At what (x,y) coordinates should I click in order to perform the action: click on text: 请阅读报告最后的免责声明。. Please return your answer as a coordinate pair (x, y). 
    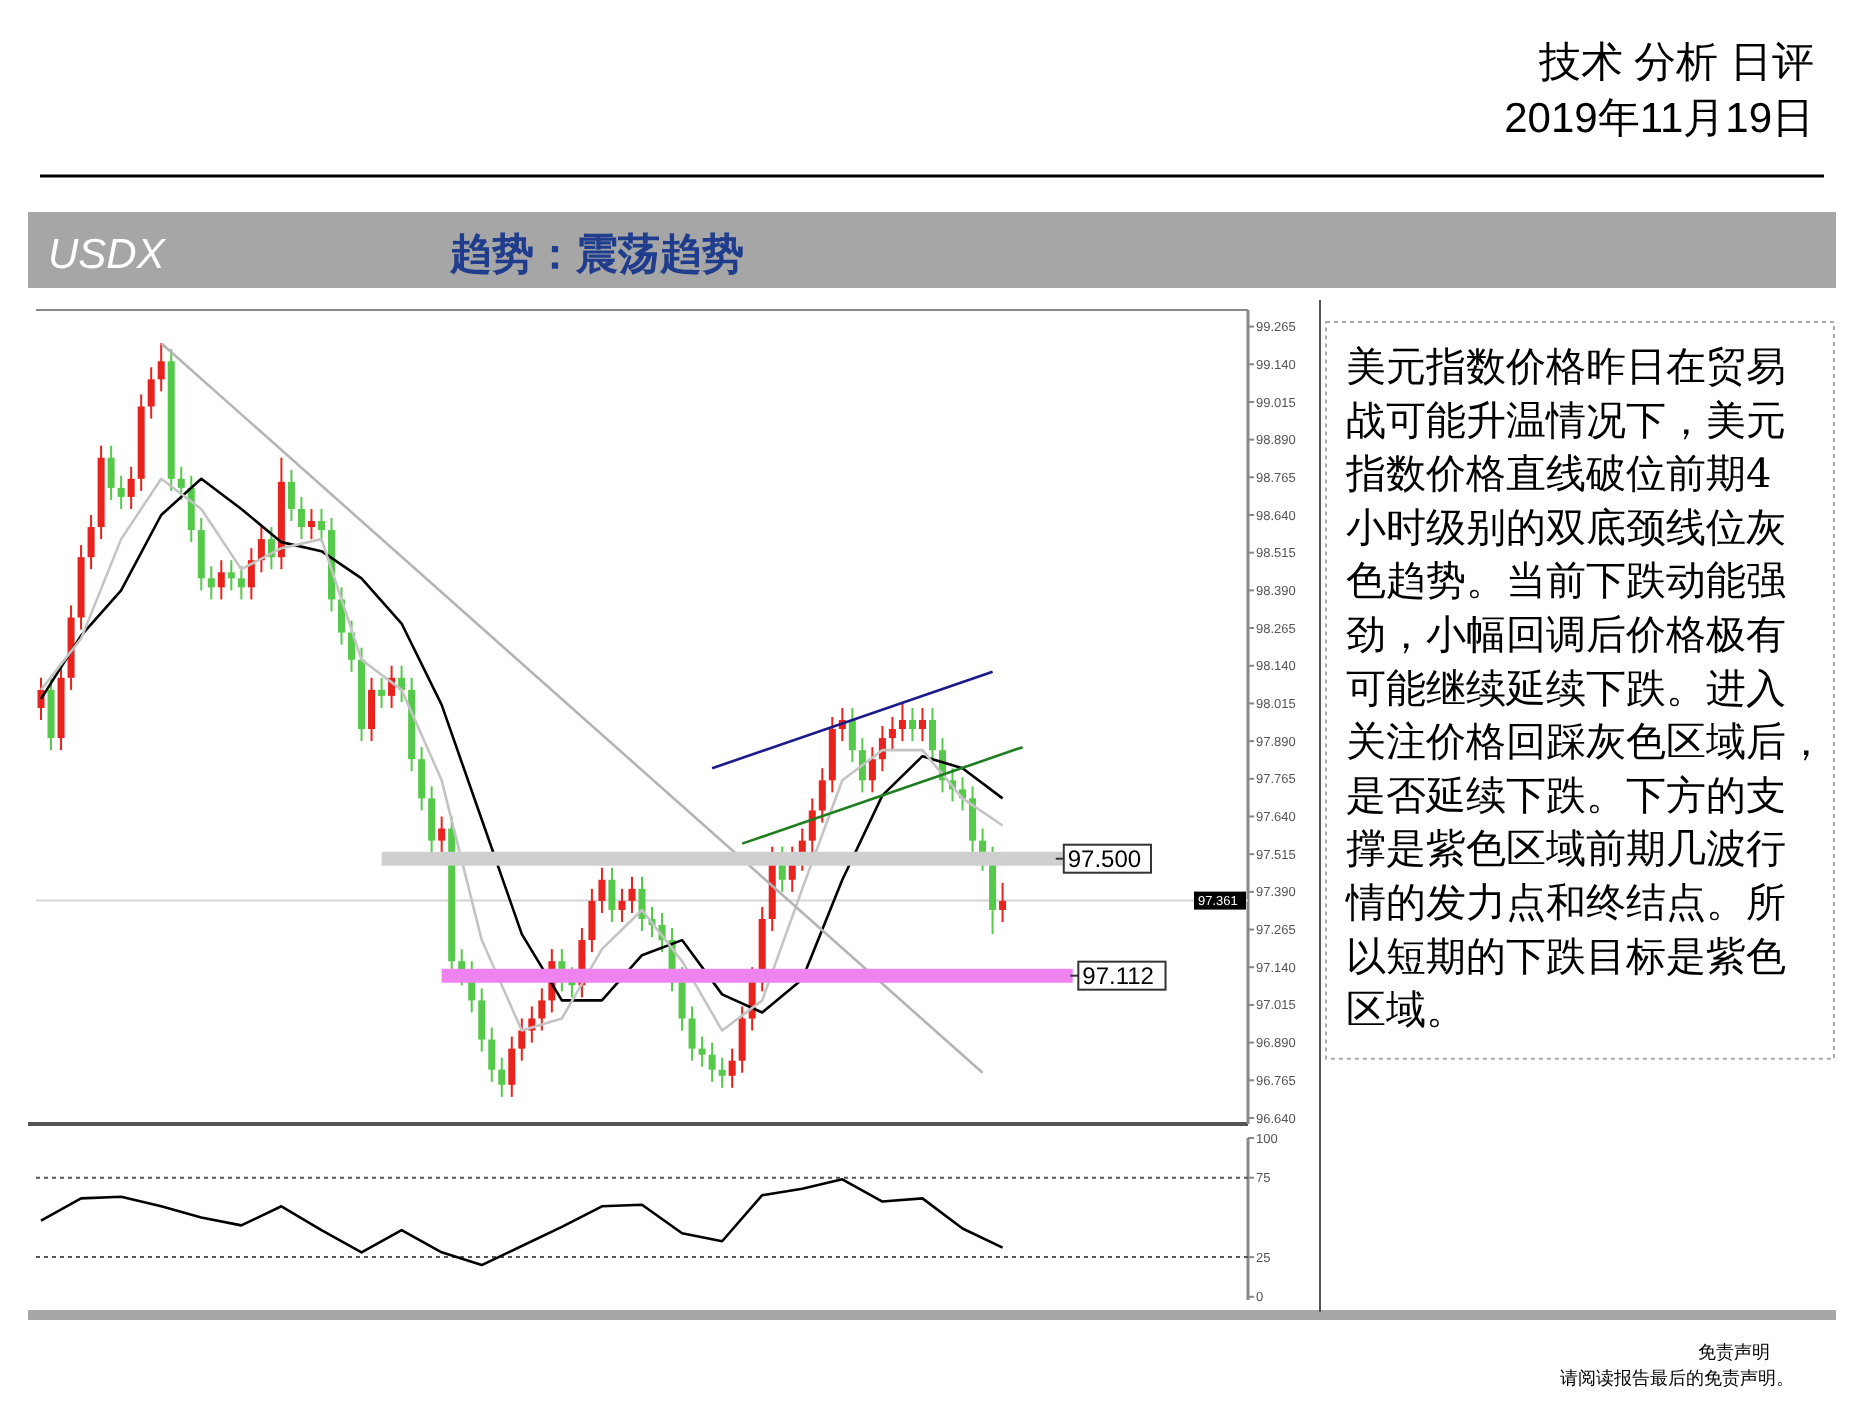
    Looking at the image, I should click on (1677, 1378).